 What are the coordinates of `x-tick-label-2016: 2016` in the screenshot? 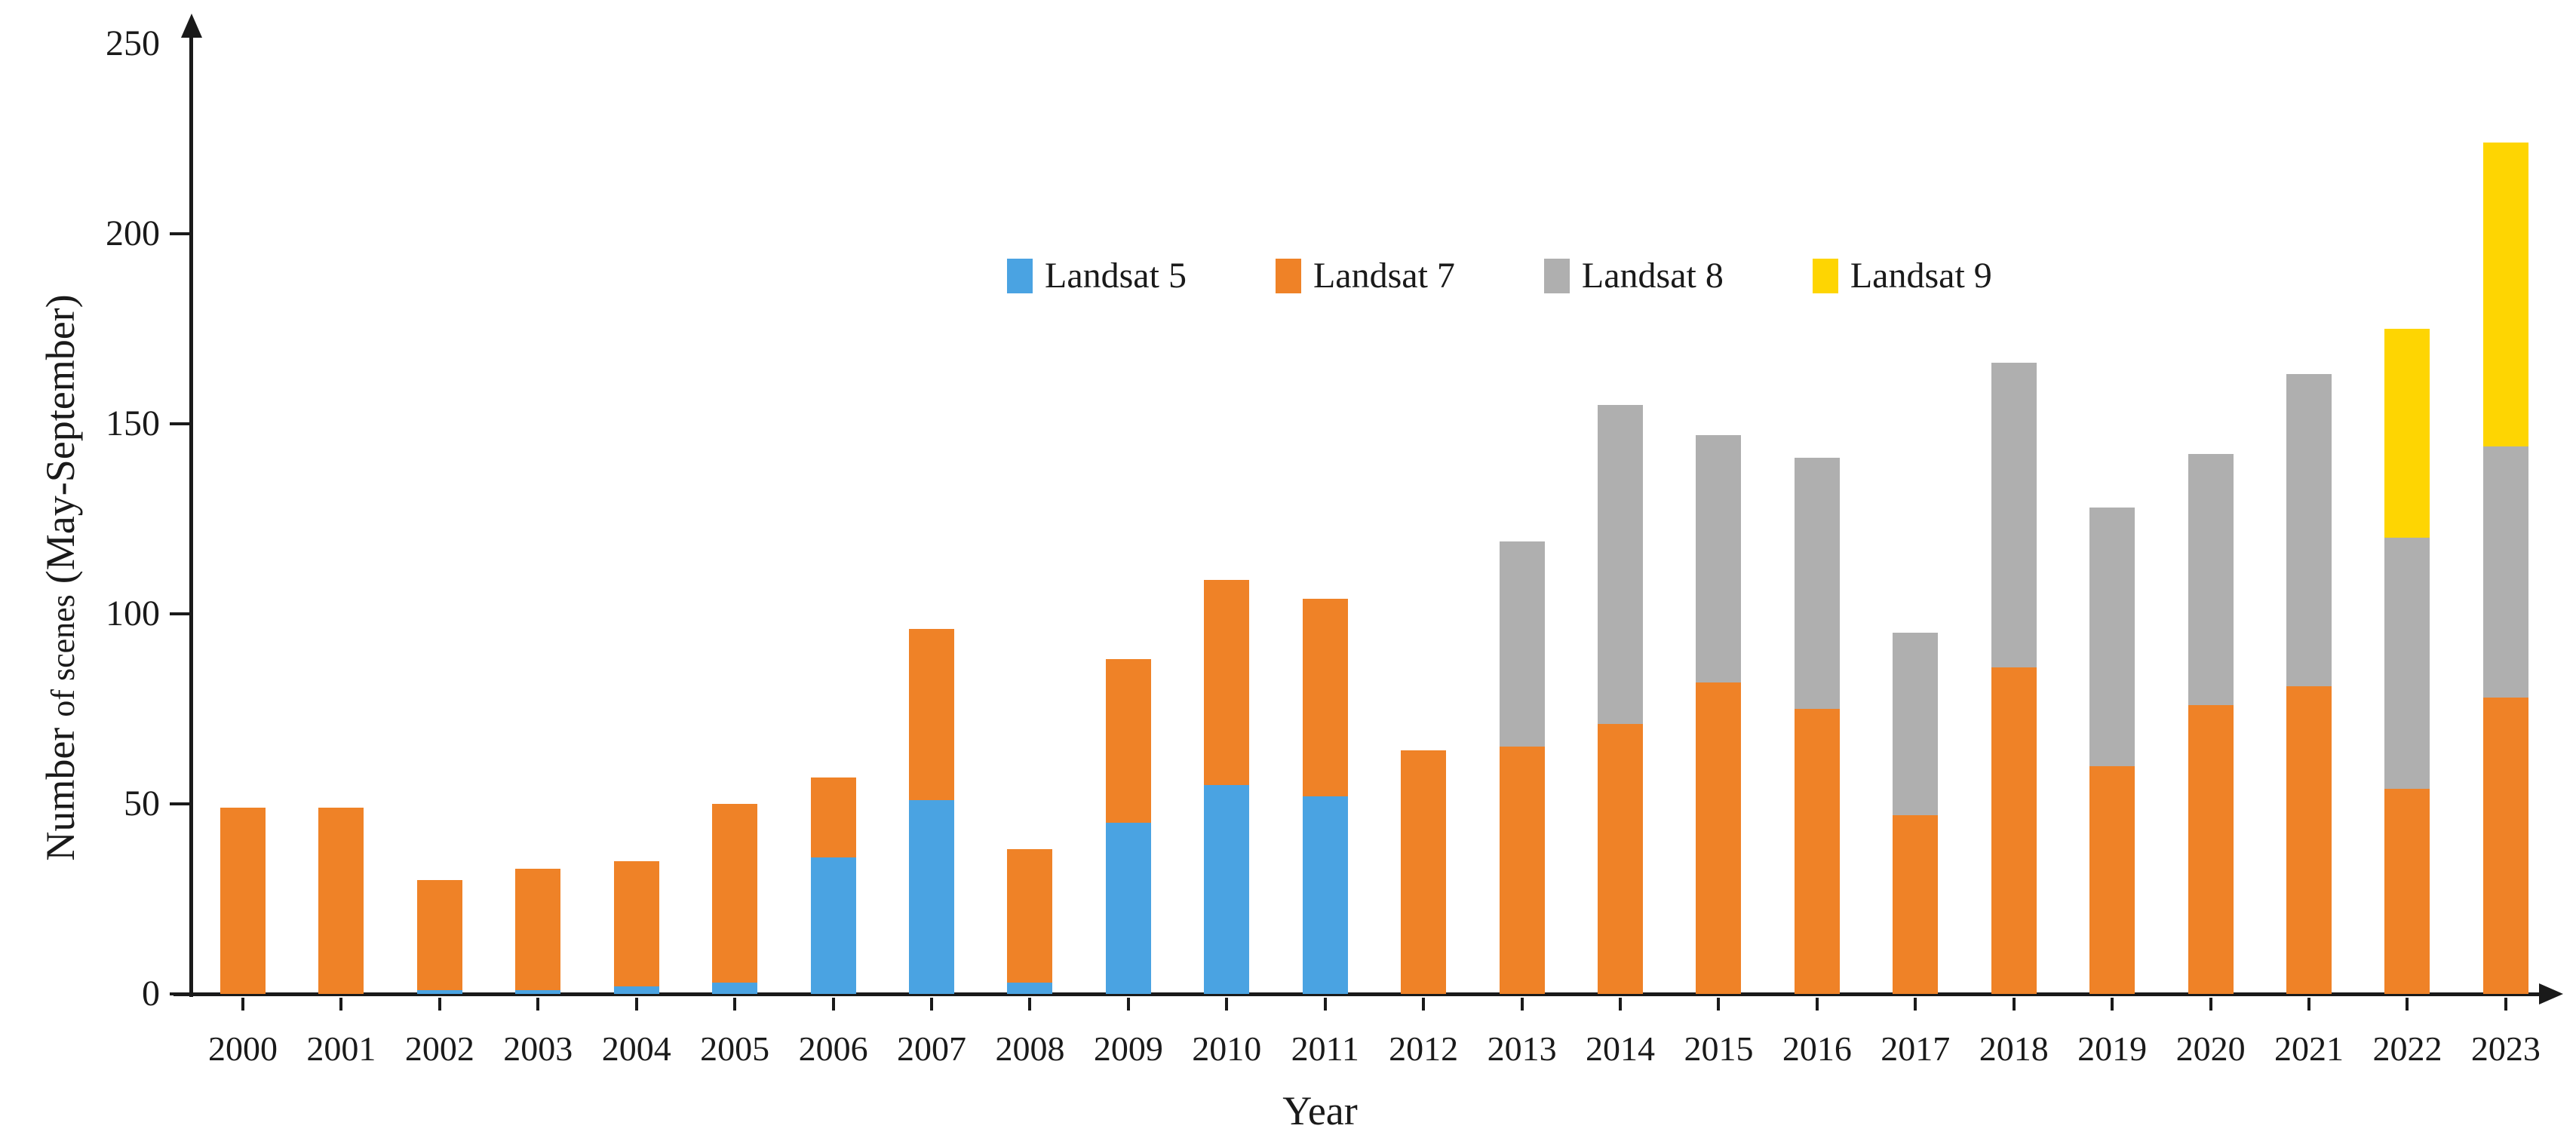 It's located at (1817, 1048).